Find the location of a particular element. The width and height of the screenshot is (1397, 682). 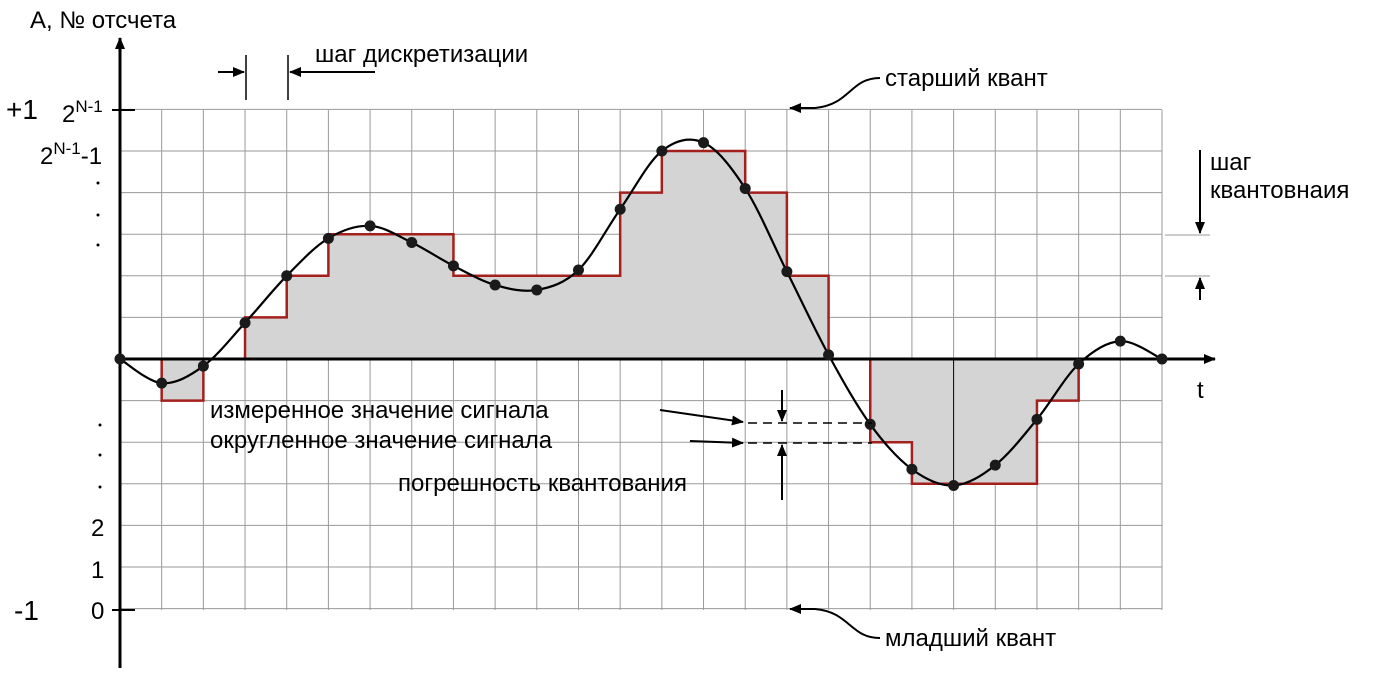

level-label: 2N-1 is located at coordinates (82, 112).